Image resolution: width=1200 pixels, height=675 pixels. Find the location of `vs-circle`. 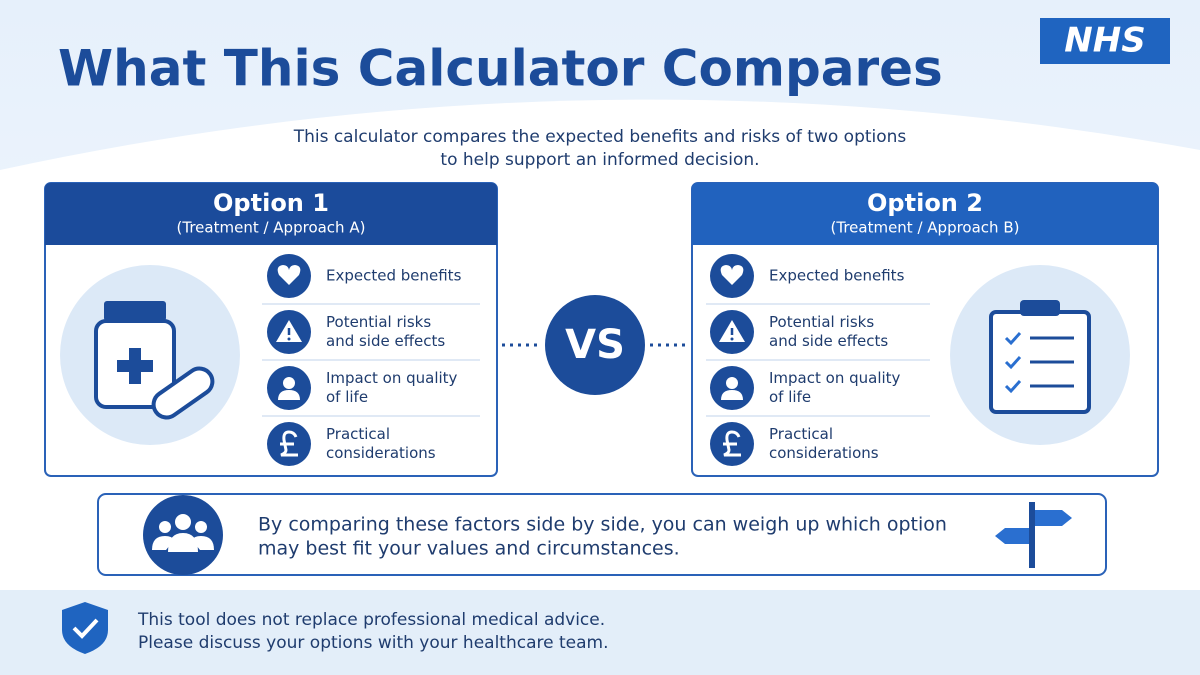

vs-circle is located at coordinates (595, 345).